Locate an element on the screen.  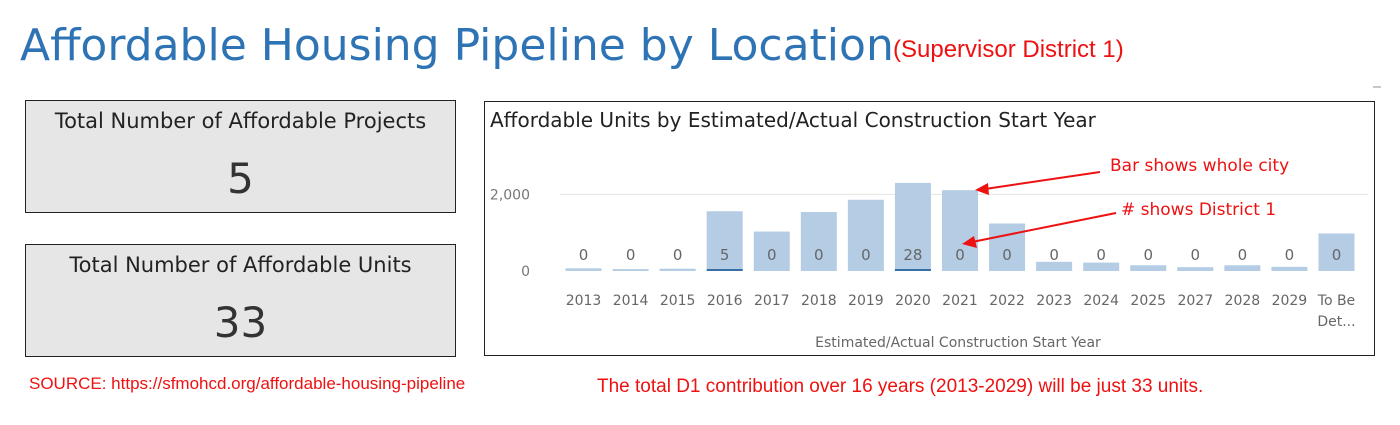
units-card-label: Total Number of Affordable Units is located at coordinates (240, 265).